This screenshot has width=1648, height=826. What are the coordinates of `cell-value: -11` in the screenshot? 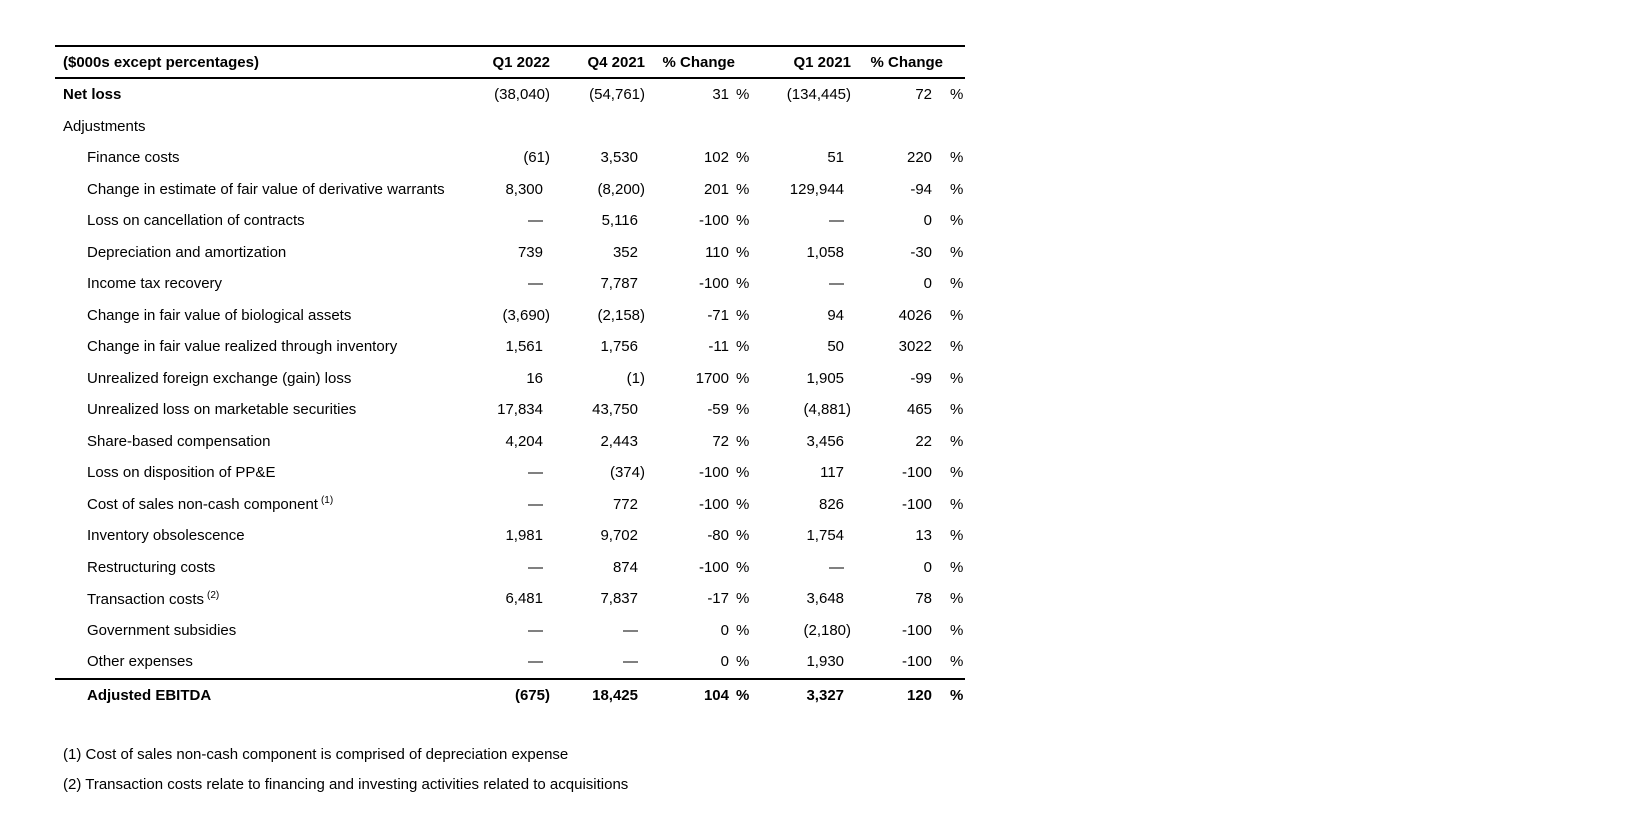 It's located at (718, 347).